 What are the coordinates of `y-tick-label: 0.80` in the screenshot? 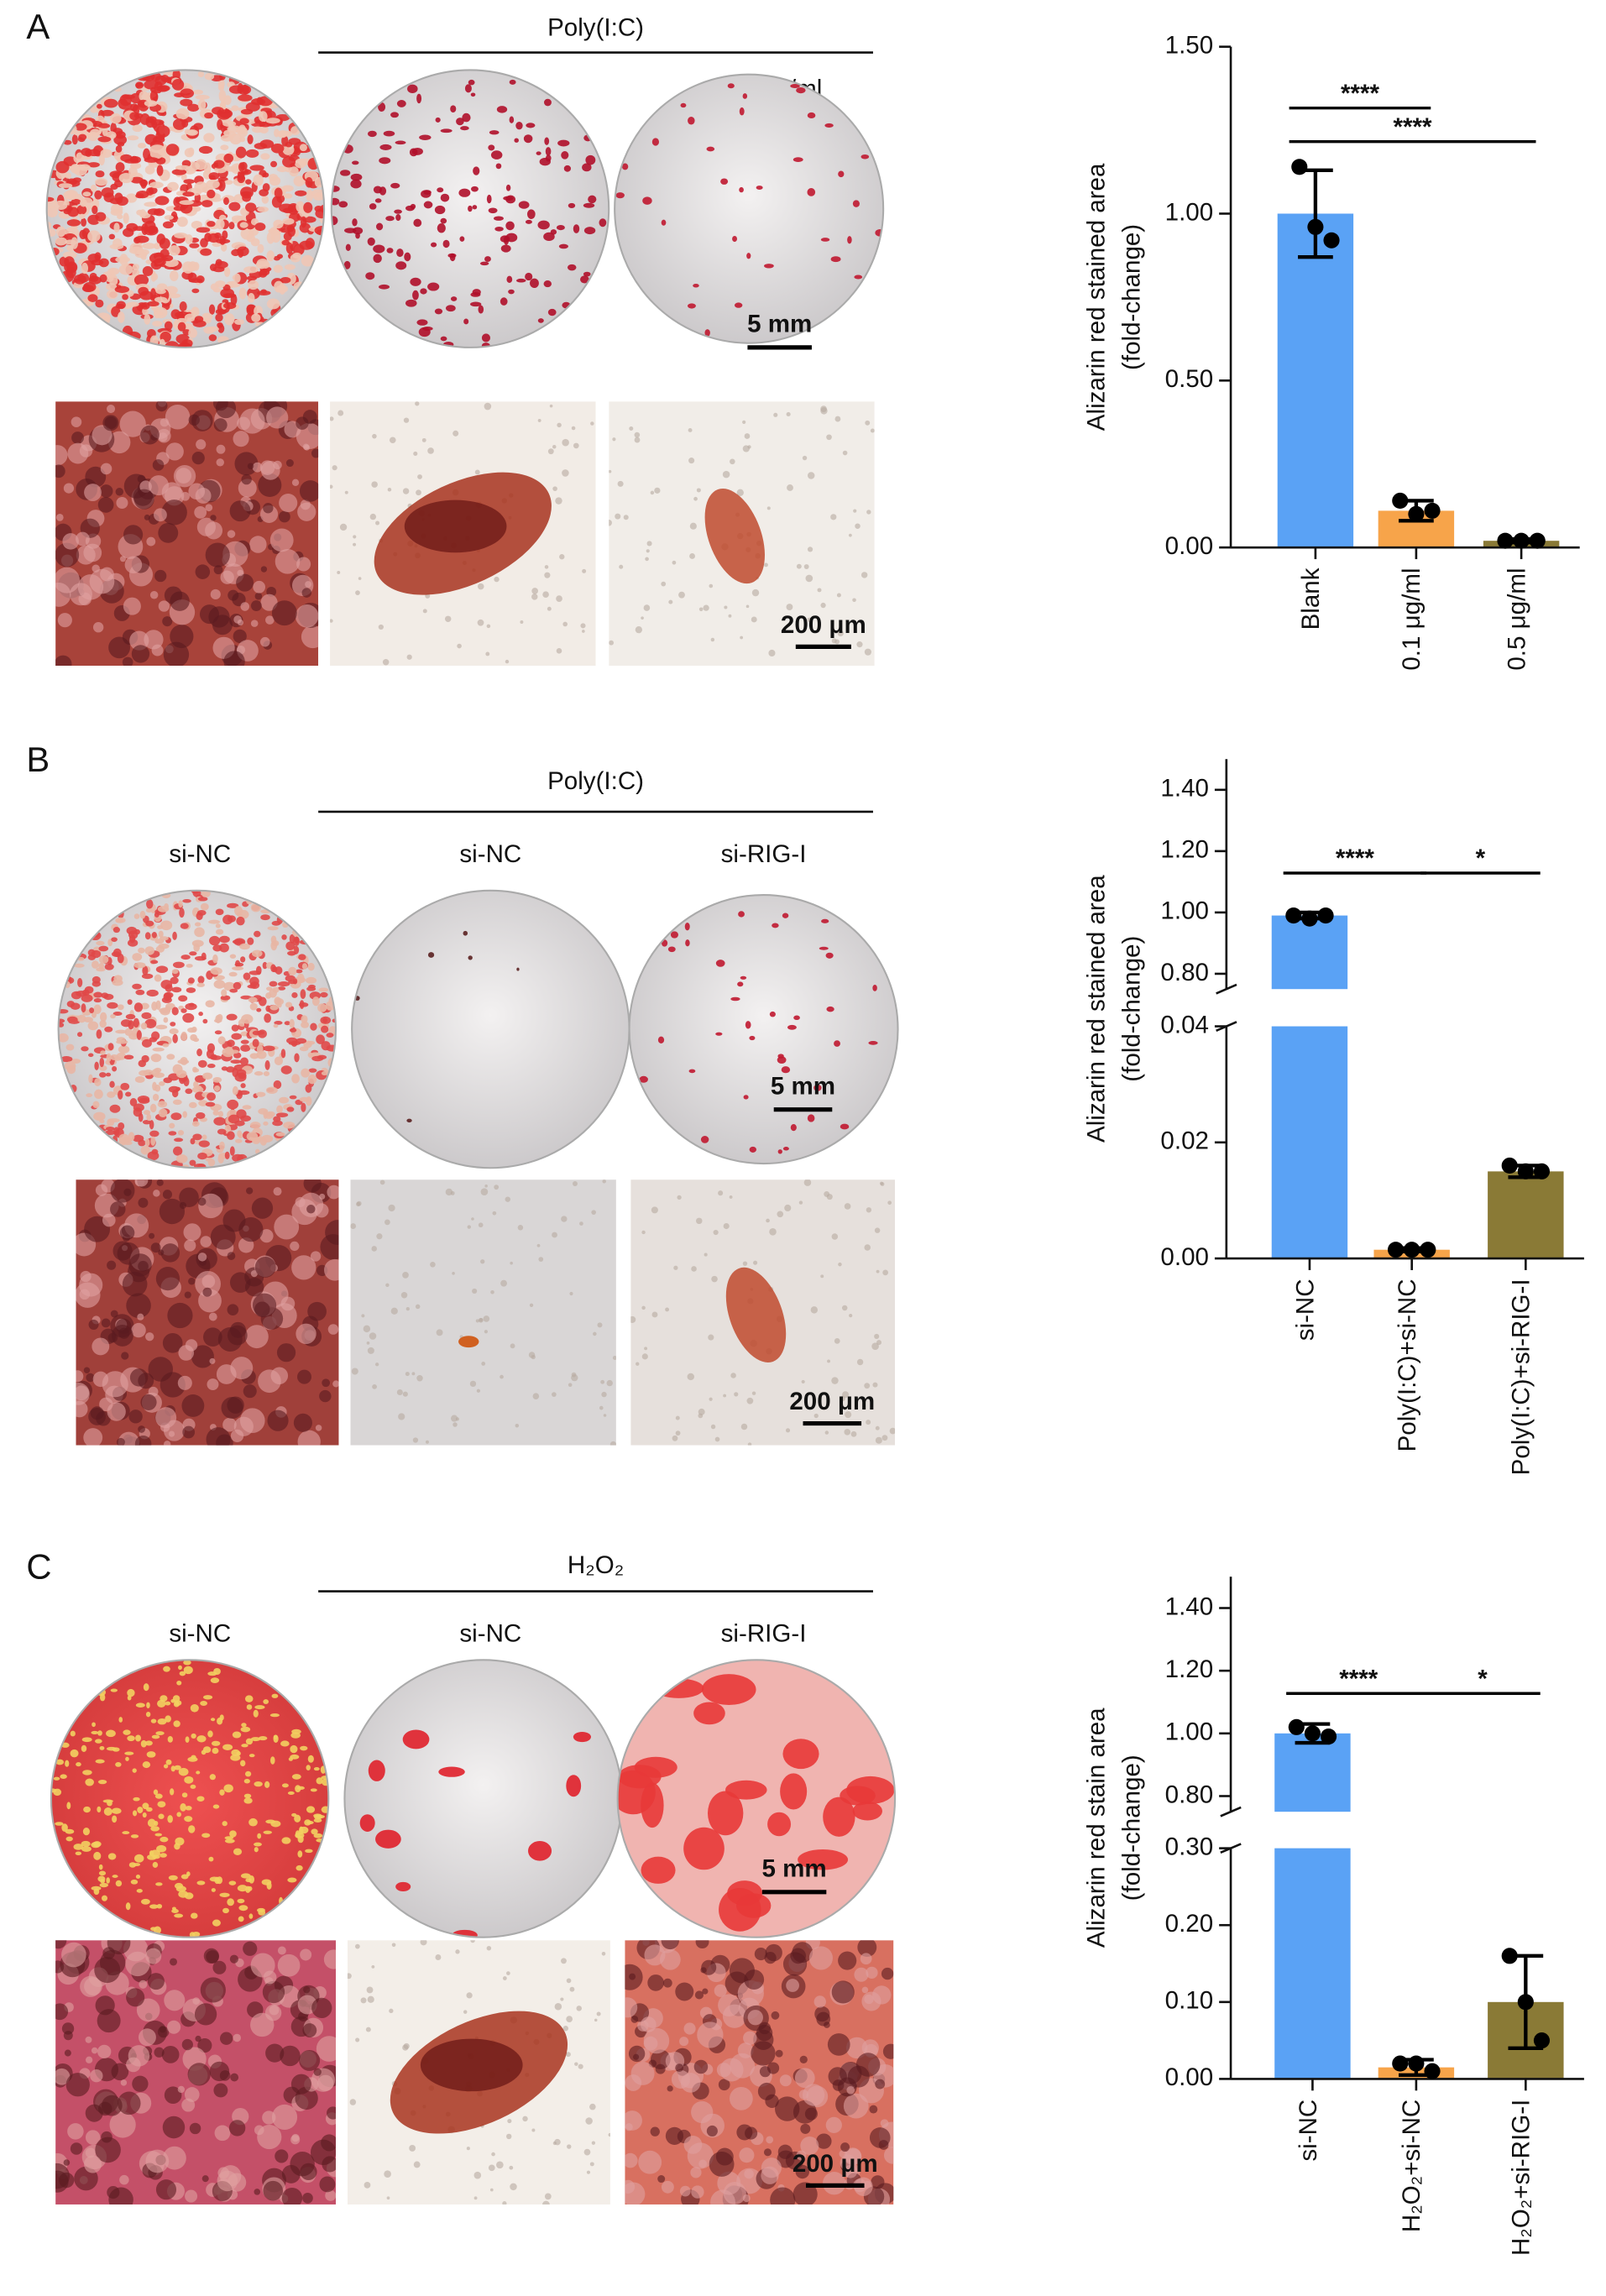 It's located at (1190, 1794).